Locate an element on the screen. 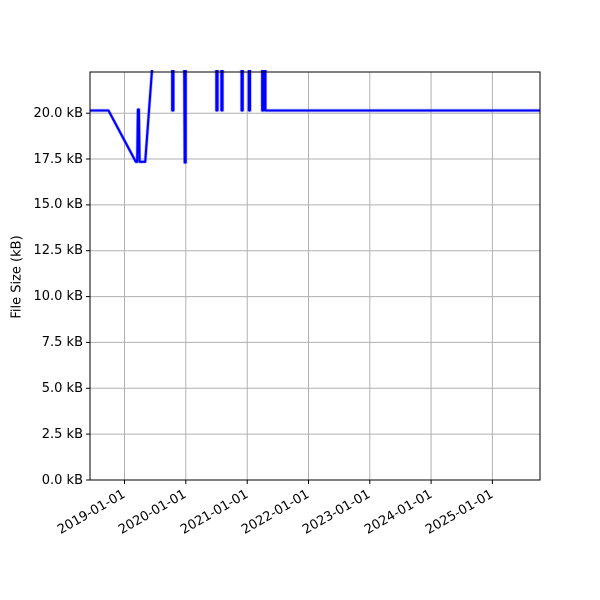  y-tick-label: 5.0 kB is located at coordinates (62, 388).